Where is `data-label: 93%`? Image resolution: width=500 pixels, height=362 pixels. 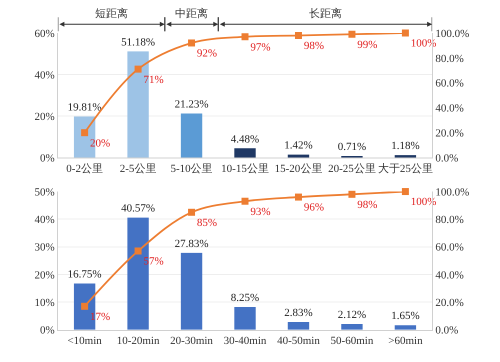
data-label: 93% is located at coordinates (260, 212).